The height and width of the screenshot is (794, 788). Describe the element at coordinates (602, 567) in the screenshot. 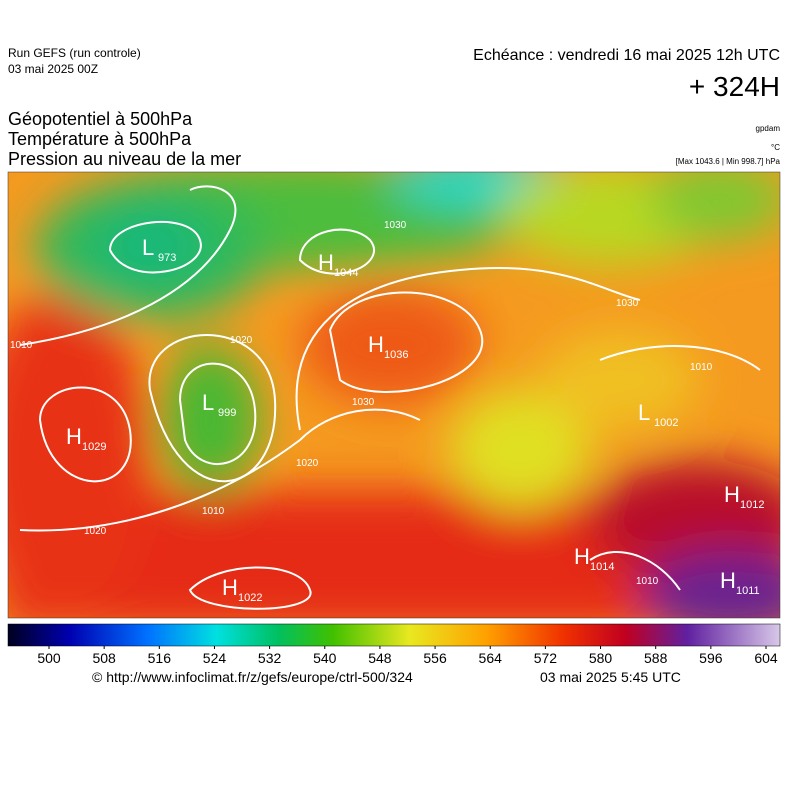

I see `center-value: 1014` at that location.